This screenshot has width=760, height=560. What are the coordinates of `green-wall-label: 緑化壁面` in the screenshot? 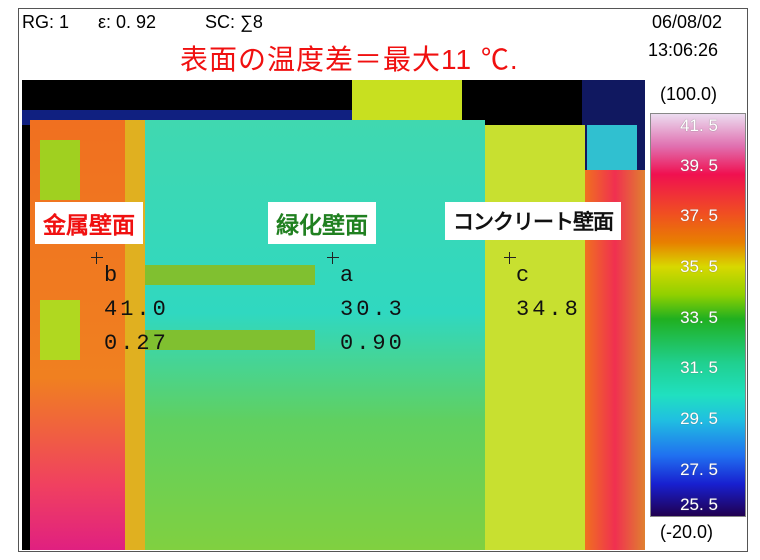 It's located at (322, 223).